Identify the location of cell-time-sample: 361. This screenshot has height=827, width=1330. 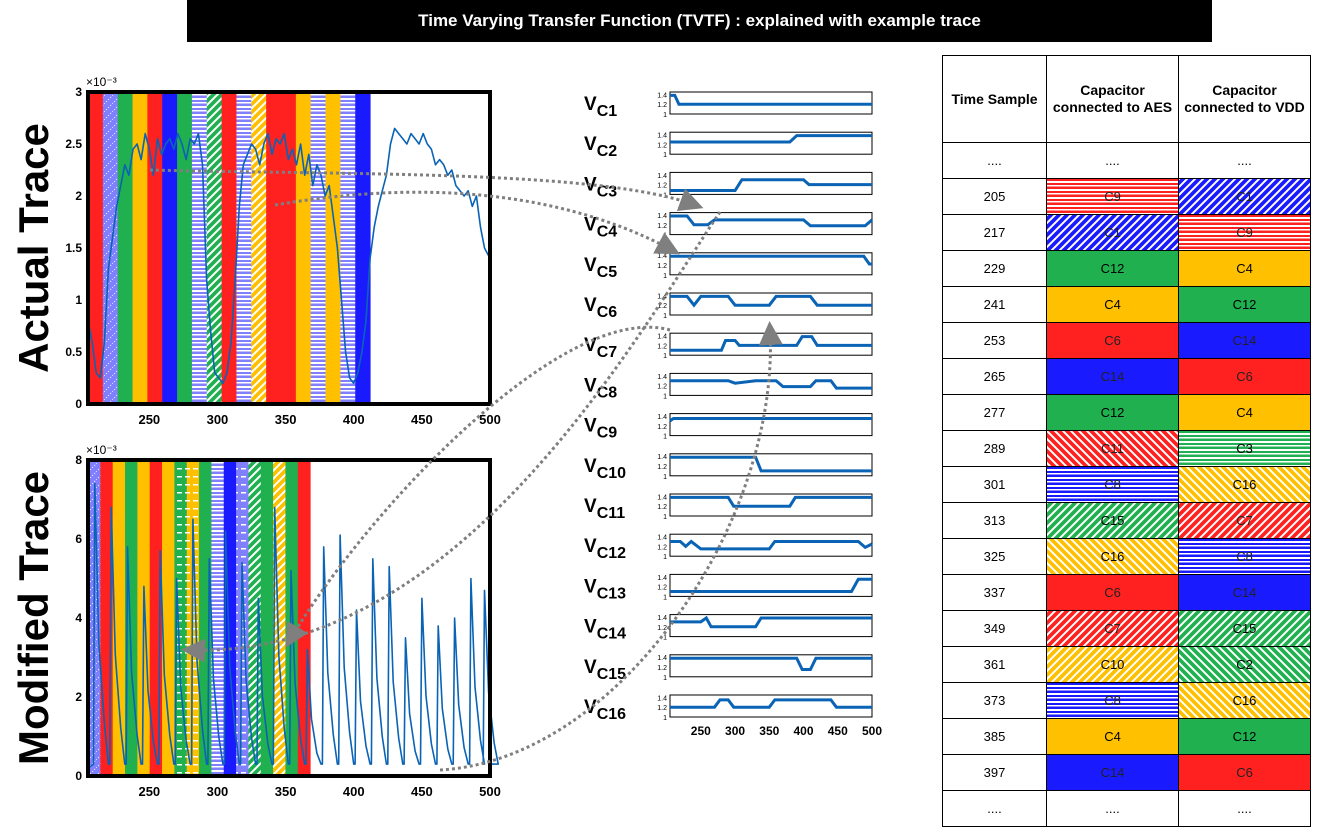
(994, 664).